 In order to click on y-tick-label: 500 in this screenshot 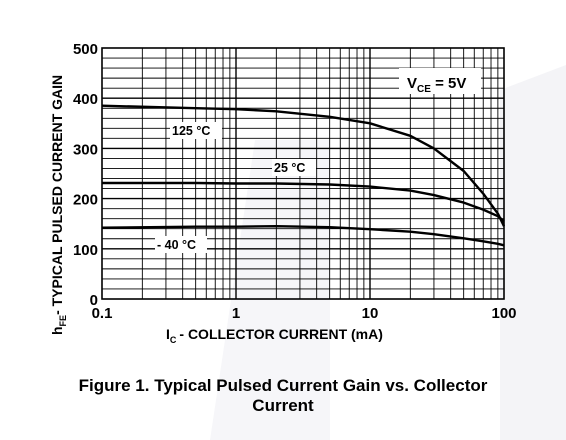, I will do `click(85, 49)`.